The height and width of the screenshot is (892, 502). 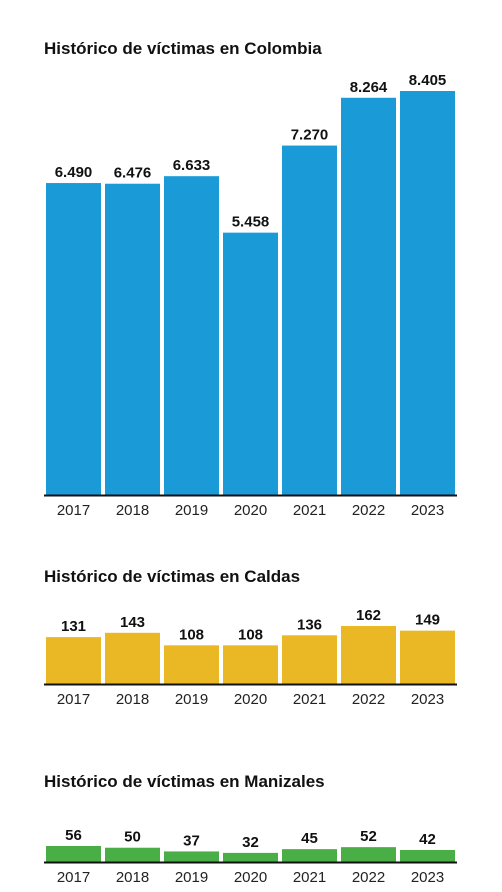 I want to click on data-label: 8.264, so click(x=369, y=87).